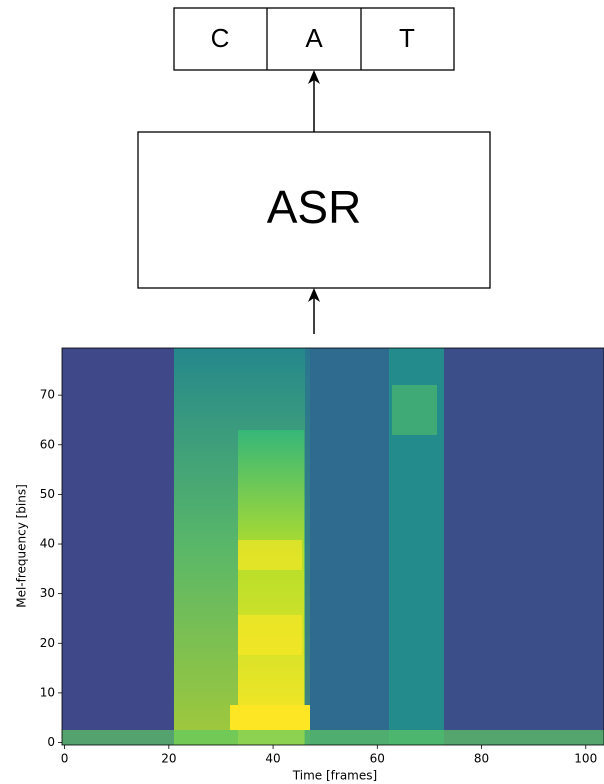 This screenshot has width=604, height=784. What do you see at coordinates (47, 593) in the screenshot?
I see `y-tick-label: 30` at bounding box center [47, 593].